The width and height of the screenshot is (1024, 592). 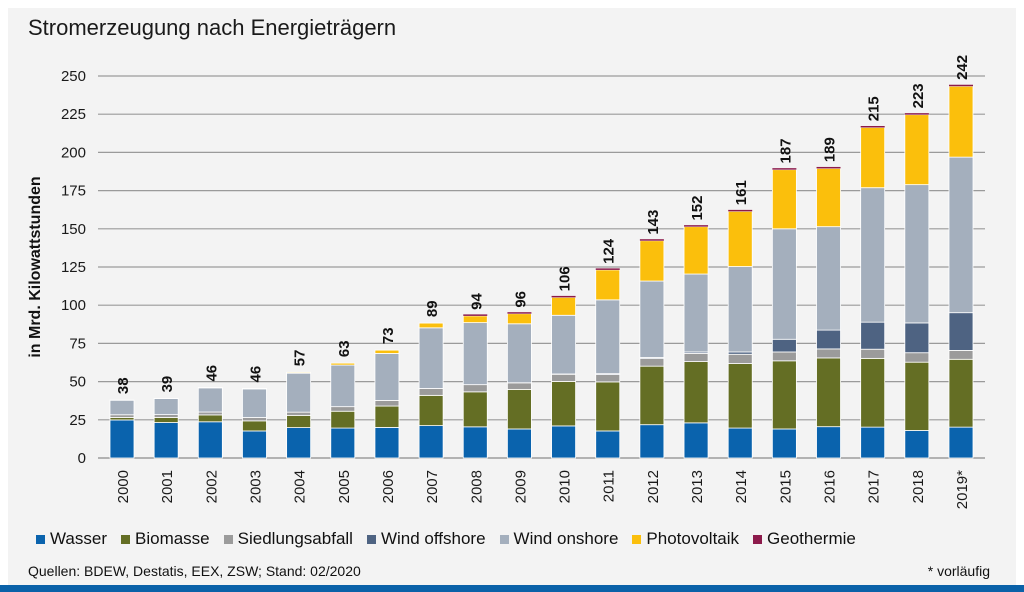 What do you see at coordinates (73, 267) in the screenshot?
I see `y-tick-label: 125` at bounding box center [73, 267].